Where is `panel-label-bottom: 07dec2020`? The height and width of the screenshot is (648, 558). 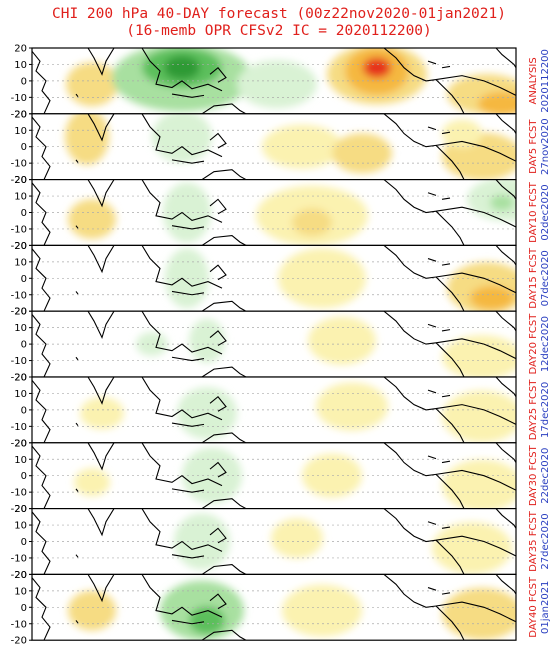 panel-label-bottom: 07dec2020 is located at coordinates (545, 278).